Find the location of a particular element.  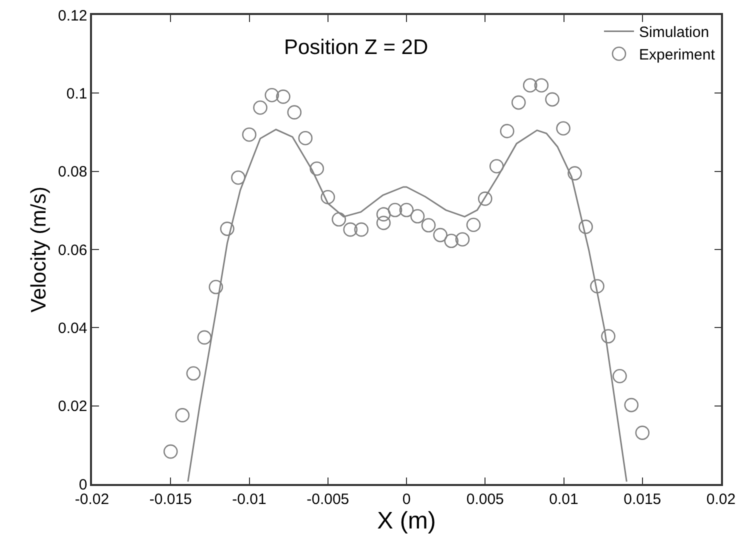

y-axis-title: Velocity (m/s) is located at coordinates (39, 249).